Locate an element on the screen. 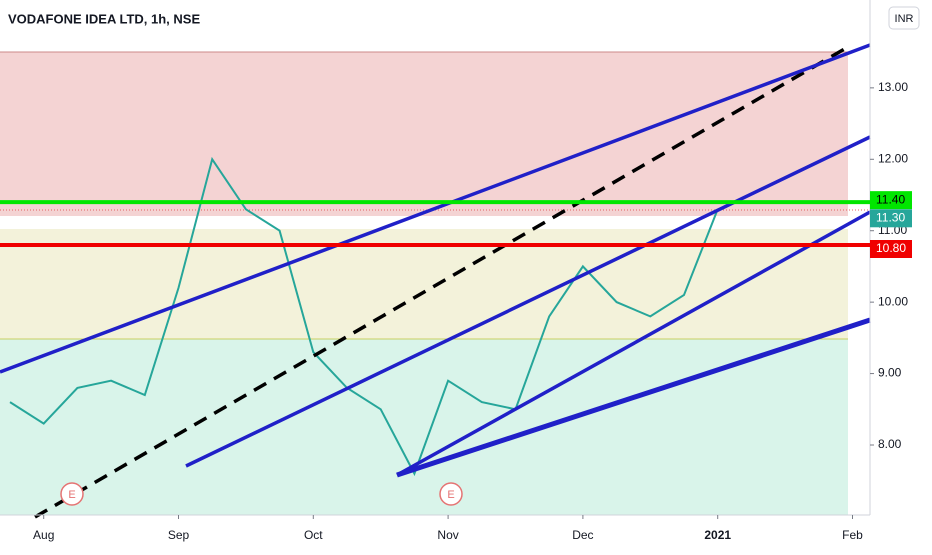 This screenshot has width=932, height=555. level-label: 11.30 is located at coordinates (890, 217).